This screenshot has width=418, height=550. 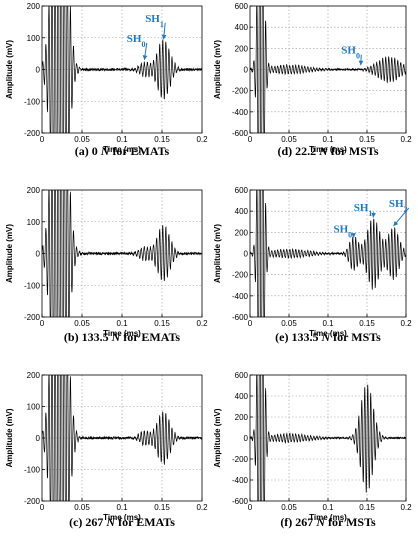 I want to click on panel-caption: (c) 267 N for EMATs, so click(x=122, y=522).